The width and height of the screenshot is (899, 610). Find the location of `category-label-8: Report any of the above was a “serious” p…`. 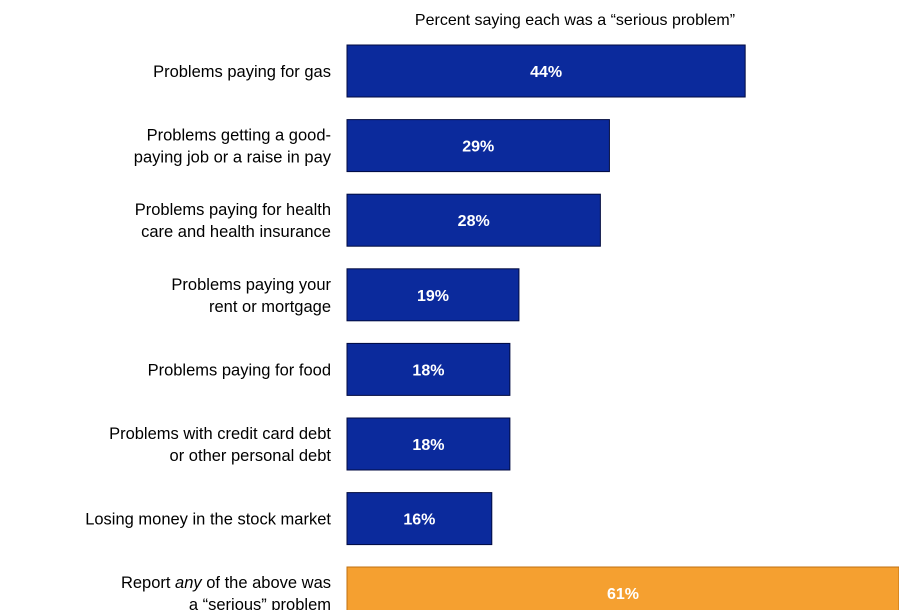

category-label-8: Report any of the above was a “serious” p… is located at coordinates (226, 592).